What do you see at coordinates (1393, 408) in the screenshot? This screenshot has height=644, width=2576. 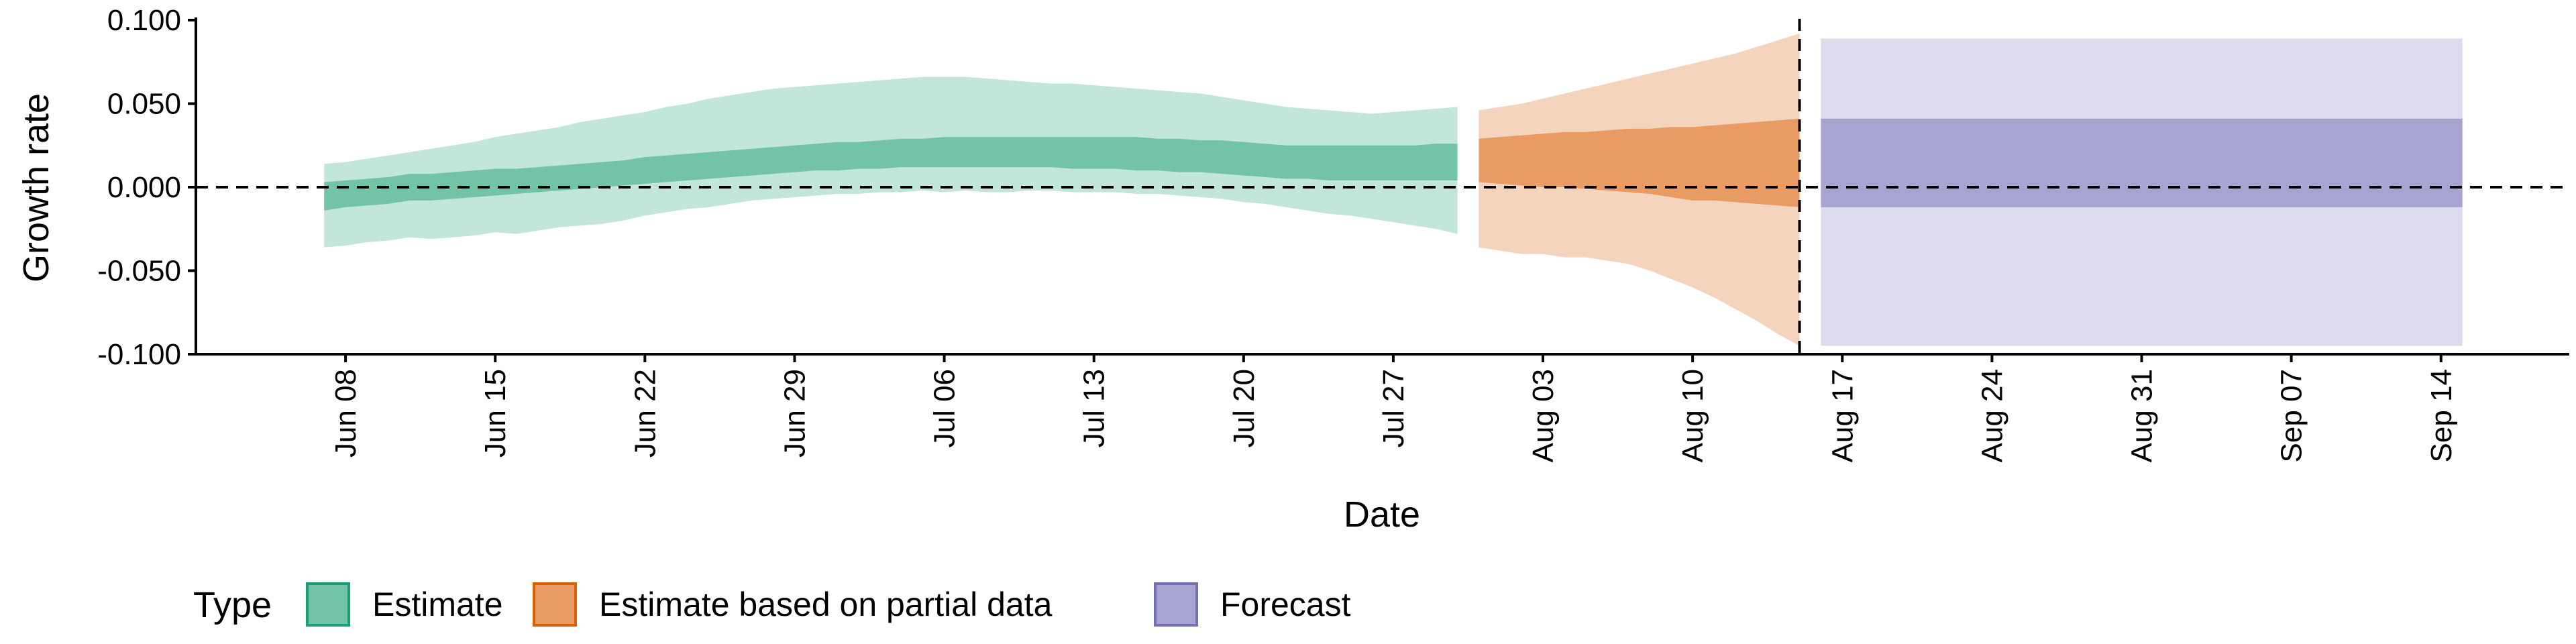 I see `x-tick-label: Jul 27` at bounding box center [1393, 408].